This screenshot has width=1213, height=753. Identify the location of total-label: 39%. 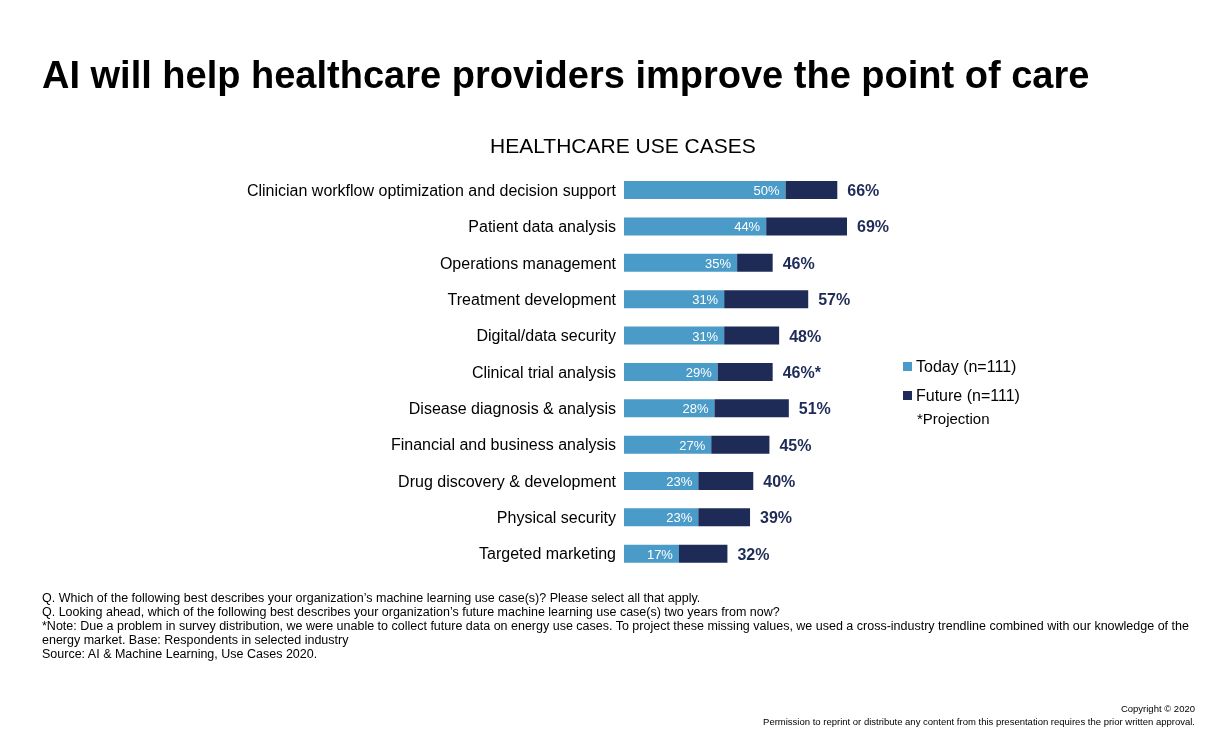
(776, 518).